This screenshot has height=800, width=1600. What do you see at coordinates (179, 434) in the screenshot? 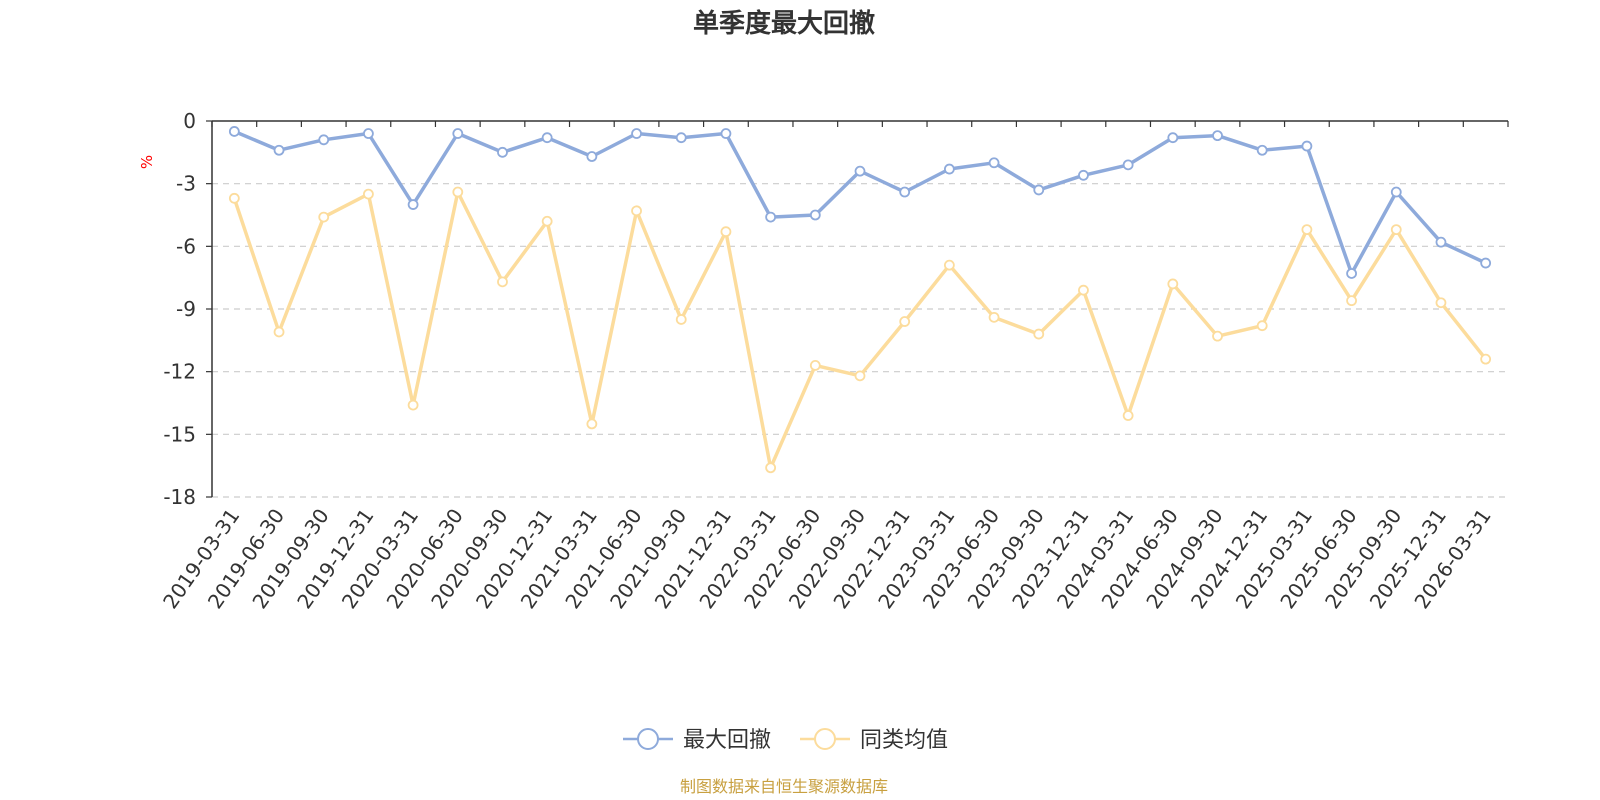
I see `y-tick-label: -15` at bounding box center [179, 434].